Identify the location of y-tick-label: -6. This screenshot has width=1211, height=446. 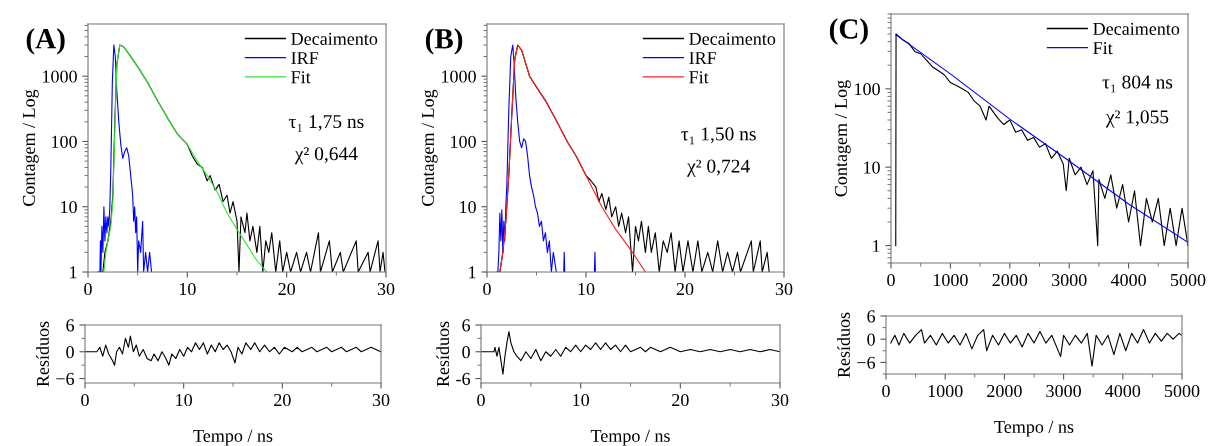
(463, 378).